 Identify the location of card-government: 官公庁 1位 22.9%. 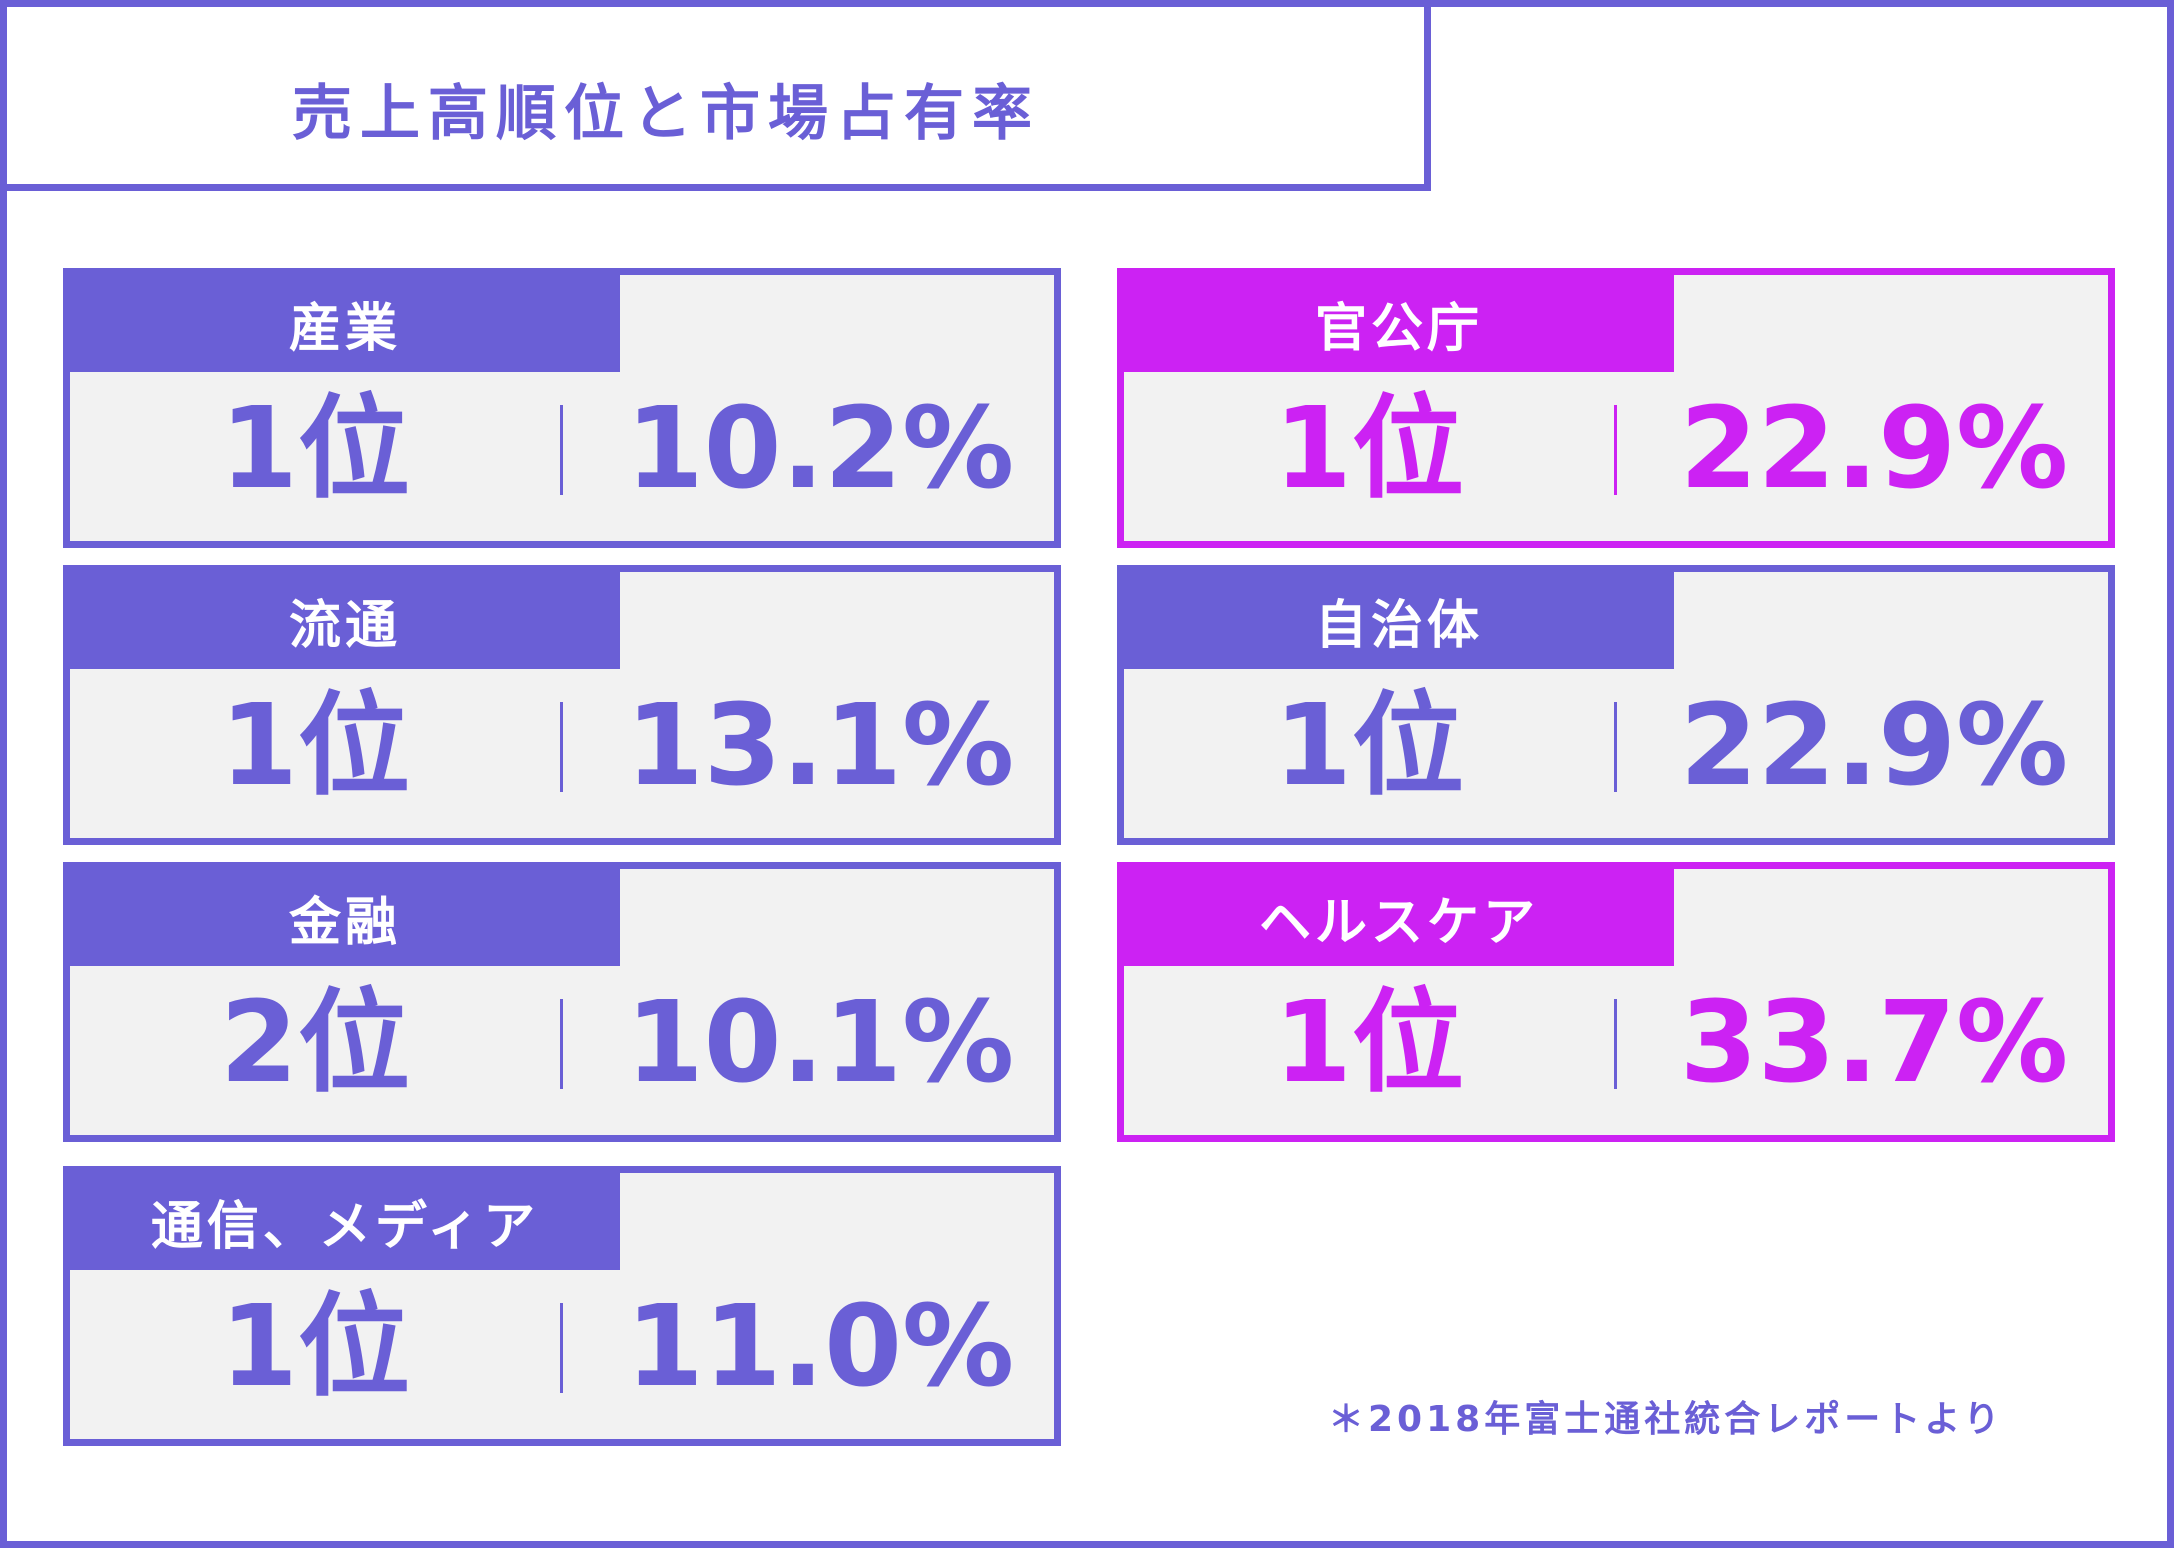
(1616, 408).